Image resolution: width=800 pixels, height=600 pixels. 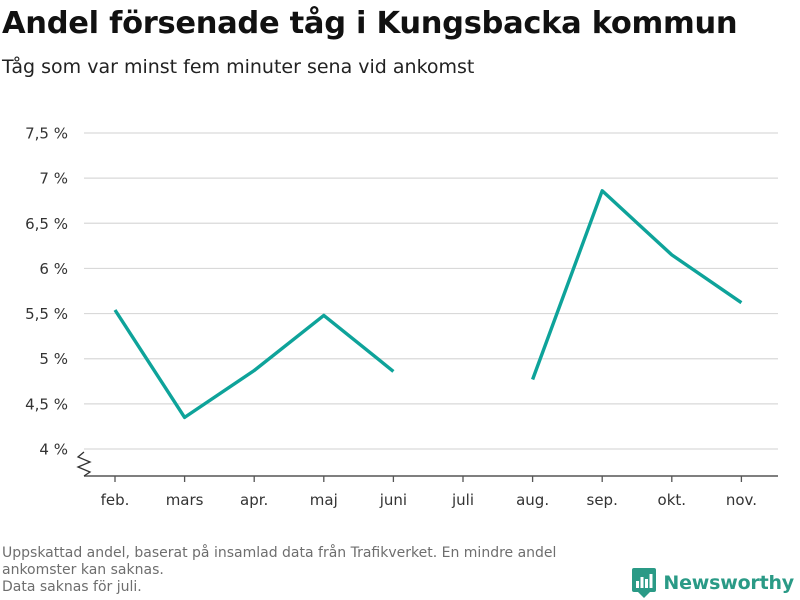 What do you see at coordinates (53, 359) in the screenshot?
I see `y-tick-label: 5 %` at bounding box center [53, 359].